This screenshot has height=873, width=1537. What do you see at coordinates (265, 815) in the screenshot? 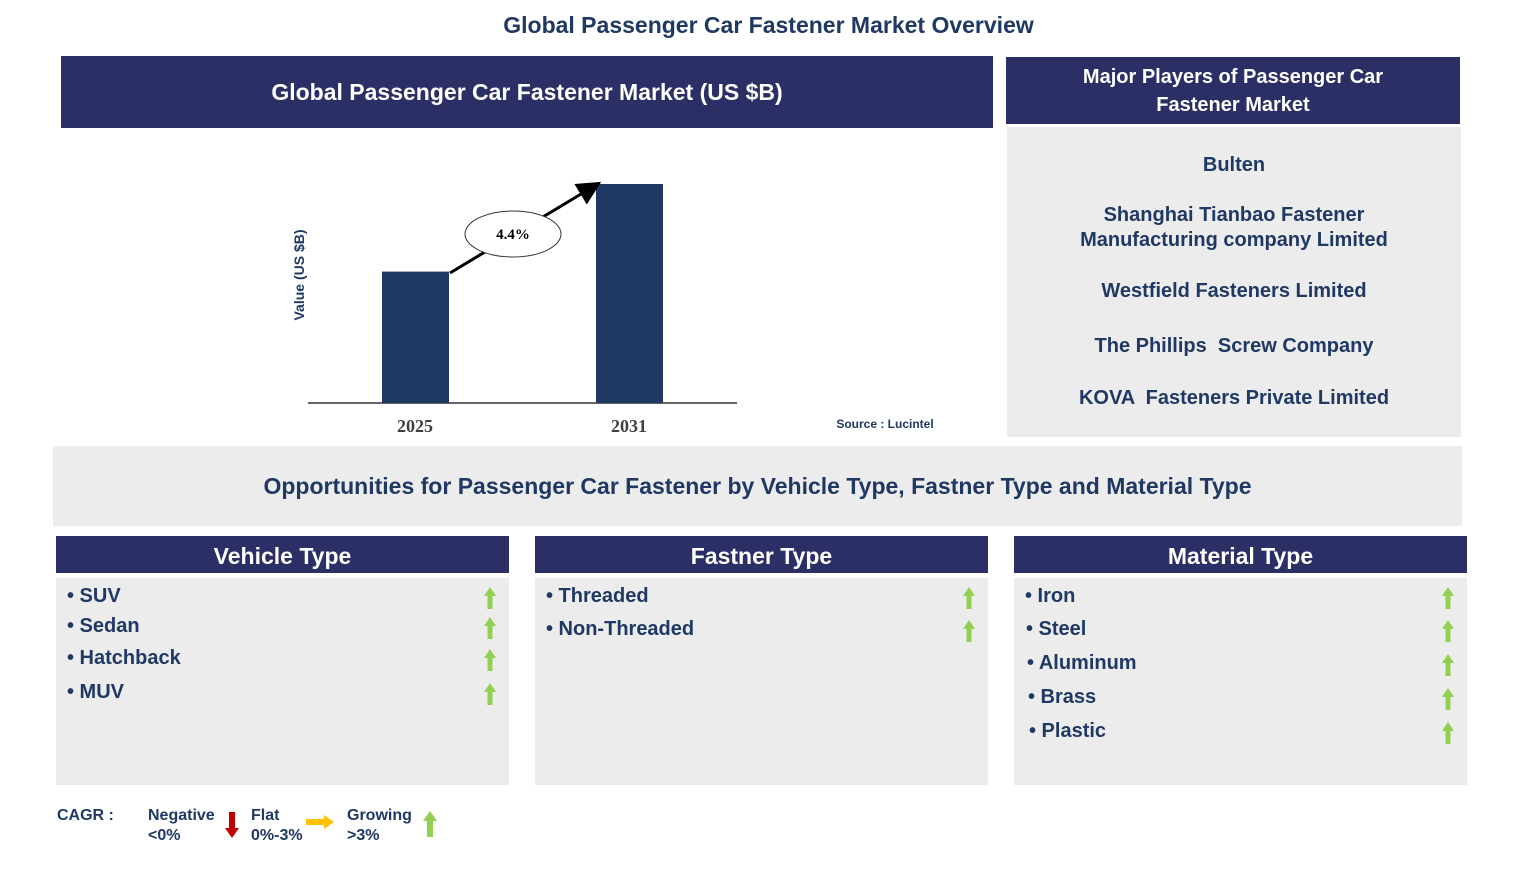
I see `legend-flat-label: Flat` at bounding box center [265, 815].